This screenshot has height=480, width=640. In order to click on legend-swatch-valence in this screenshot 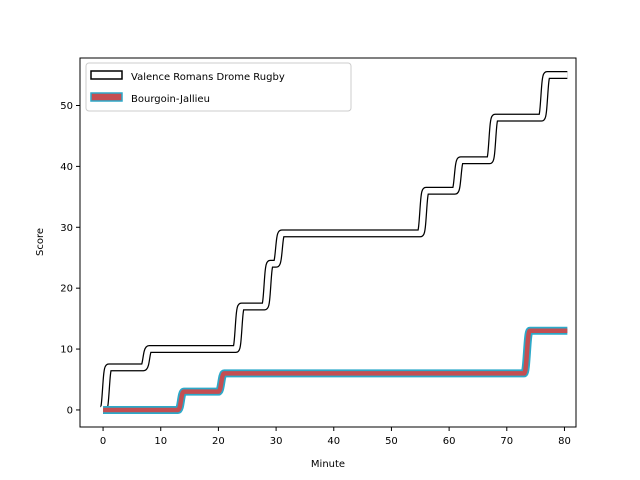, I will do `click(106, 75)`.